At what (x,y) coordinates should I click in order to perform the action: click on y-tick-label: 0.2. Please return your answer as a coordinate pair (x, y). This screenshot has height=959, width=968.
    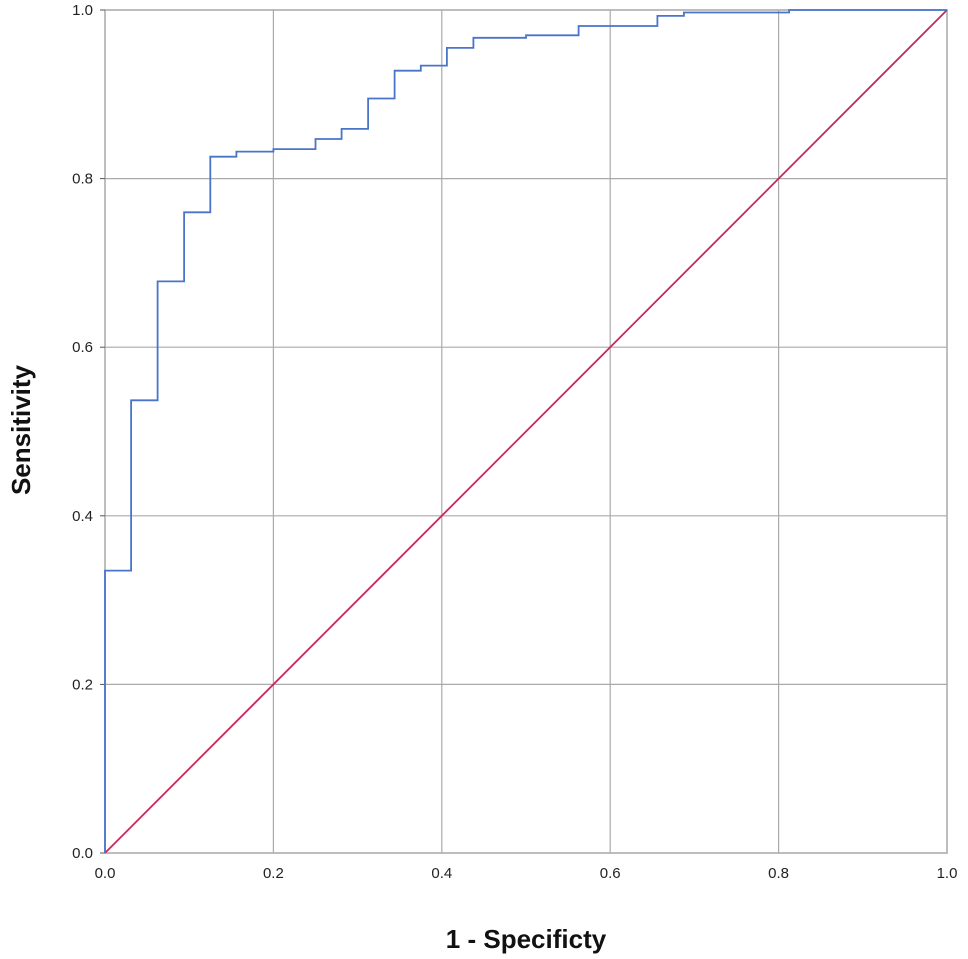
    Looking at the image, I should click on (82, 684).